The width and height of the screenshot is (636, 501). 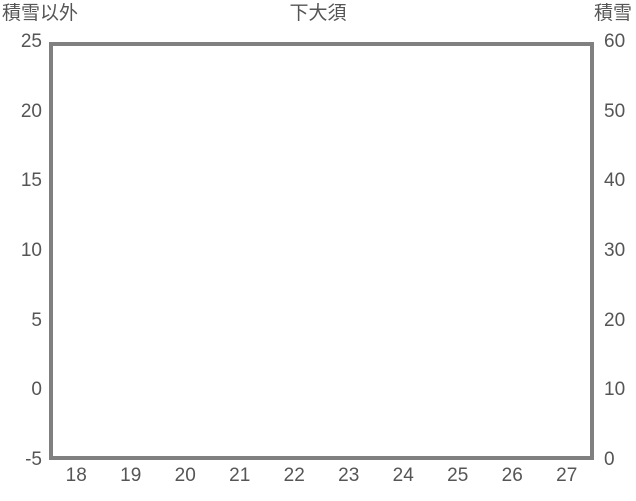 What do you see at coordinates (31, 111) in the screenshot?
I see `y-axis-left-tick-label: 20` at bounding box center [31, 111].